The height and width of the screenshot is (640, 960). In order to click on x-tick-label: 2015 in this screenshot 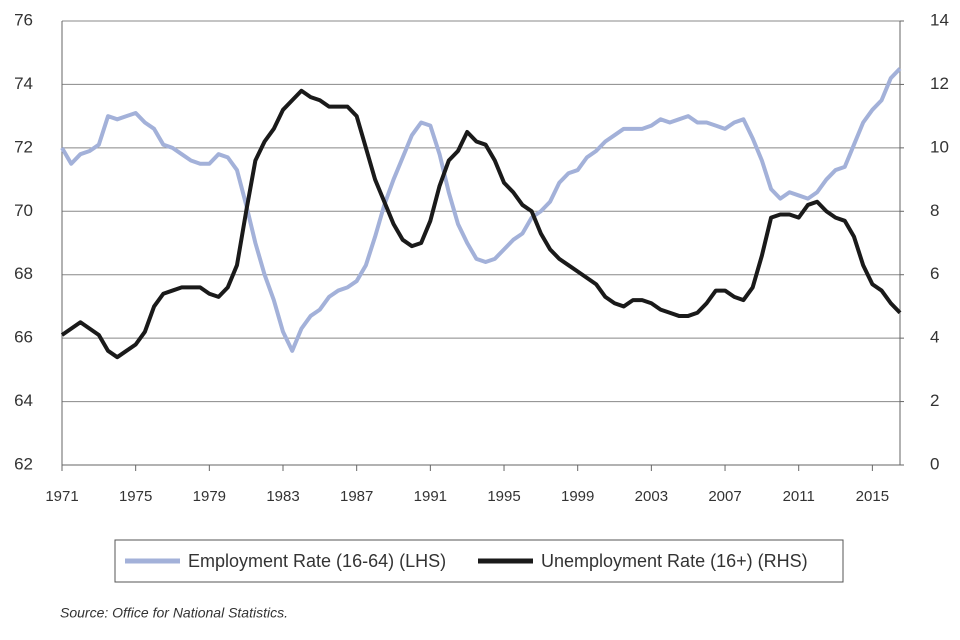, I will do `click(872, 496)`.